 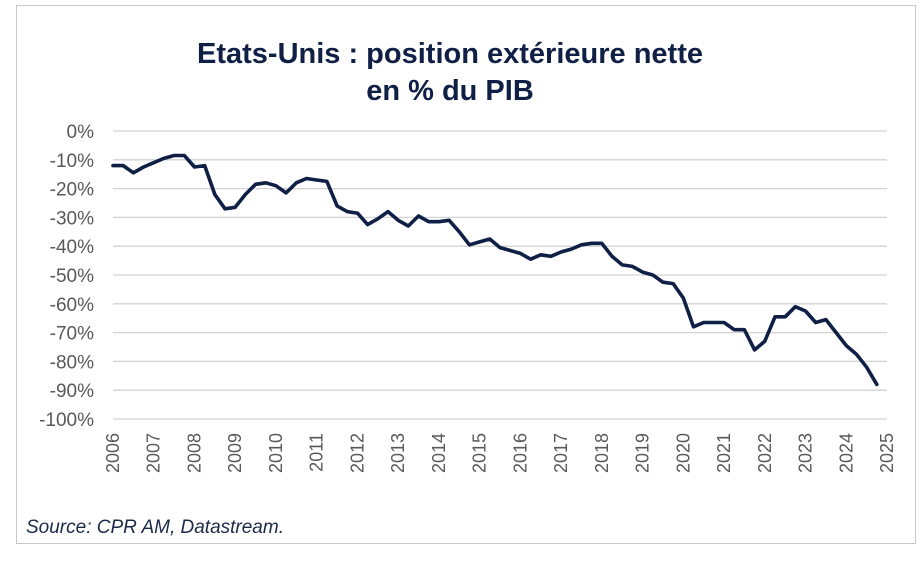 I want to click on y-tick-label: -20%, so click(x=72, y=190).